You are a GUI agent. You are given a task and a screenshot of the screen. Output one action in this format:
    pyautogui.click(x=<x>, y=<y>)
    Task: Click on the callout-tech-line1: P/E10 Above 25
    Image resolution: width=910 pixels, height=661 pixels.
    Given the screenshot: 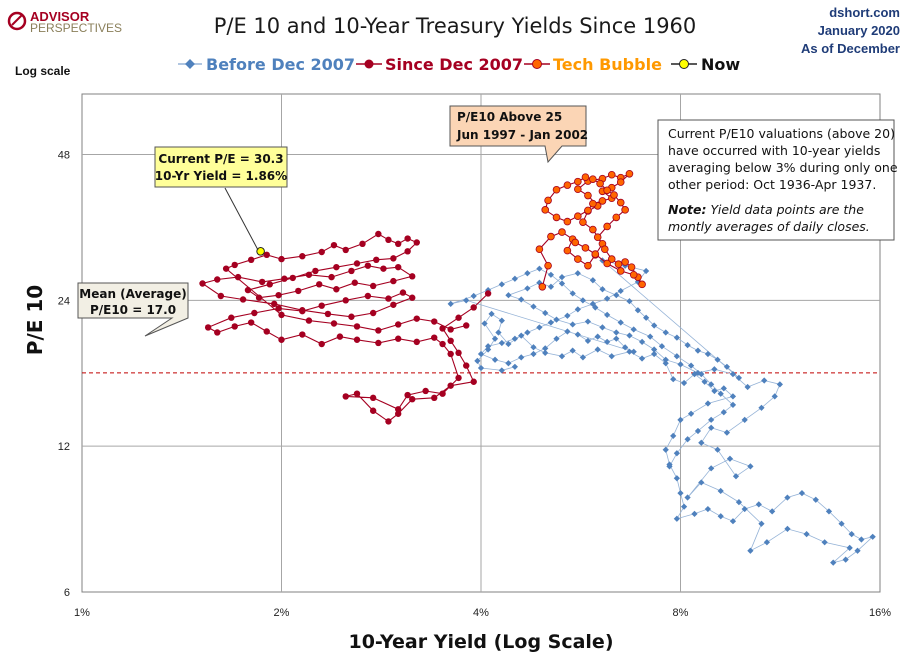 What is the action you would take?
    pyautogui.click(x=509, y=117)
    